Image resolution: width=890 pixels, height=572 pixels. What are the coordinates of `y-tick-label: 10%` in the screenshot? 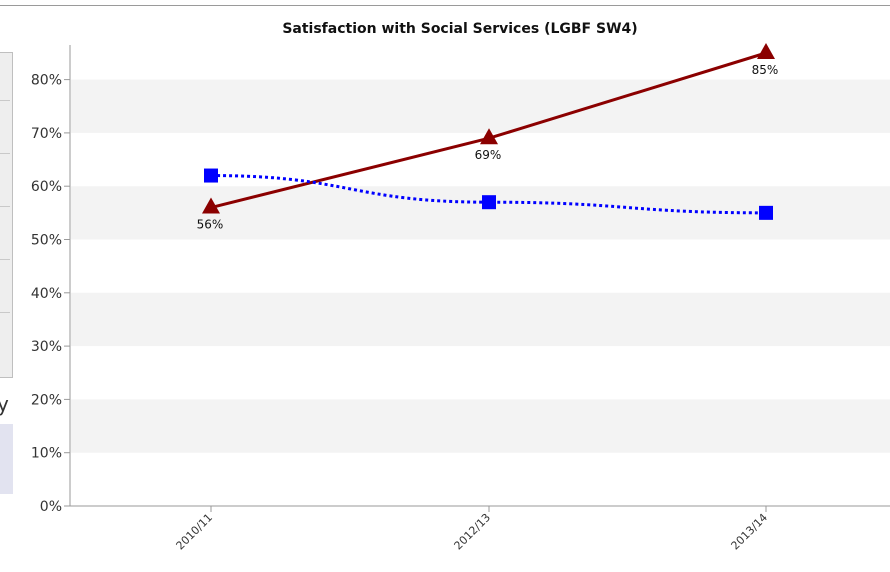 It's located at (46, 454).